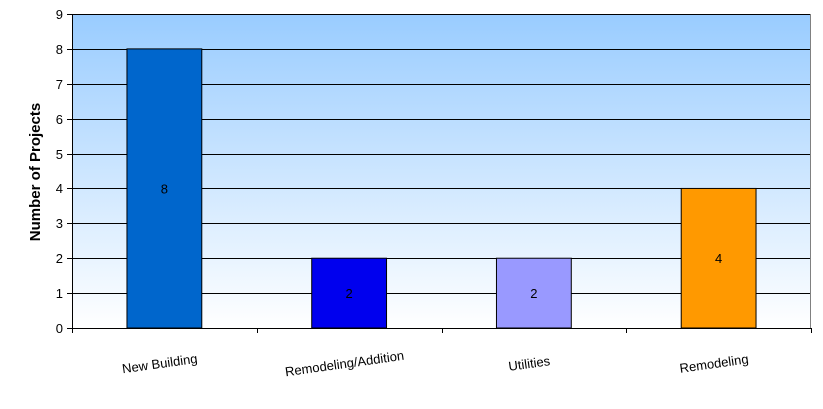 This screenshot has height=409, width=823. I want to click on data-label: 4, so click(718, 258).